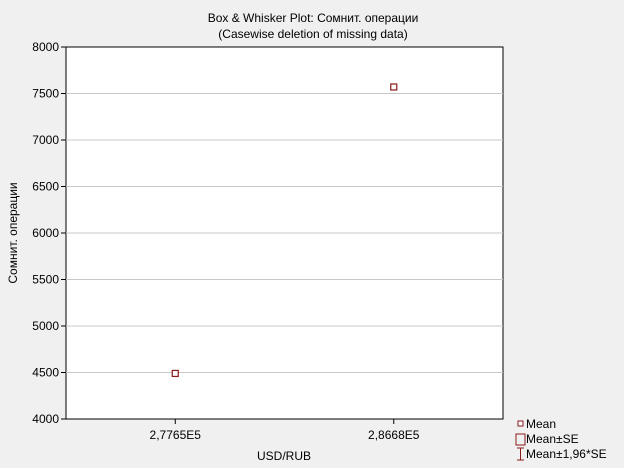  What do you see at coordinates (313, 18) in the screenshot?
I see `chart-title: Box & Whisker Plot: Сомнит. операции` at bounding box center [313, 18].